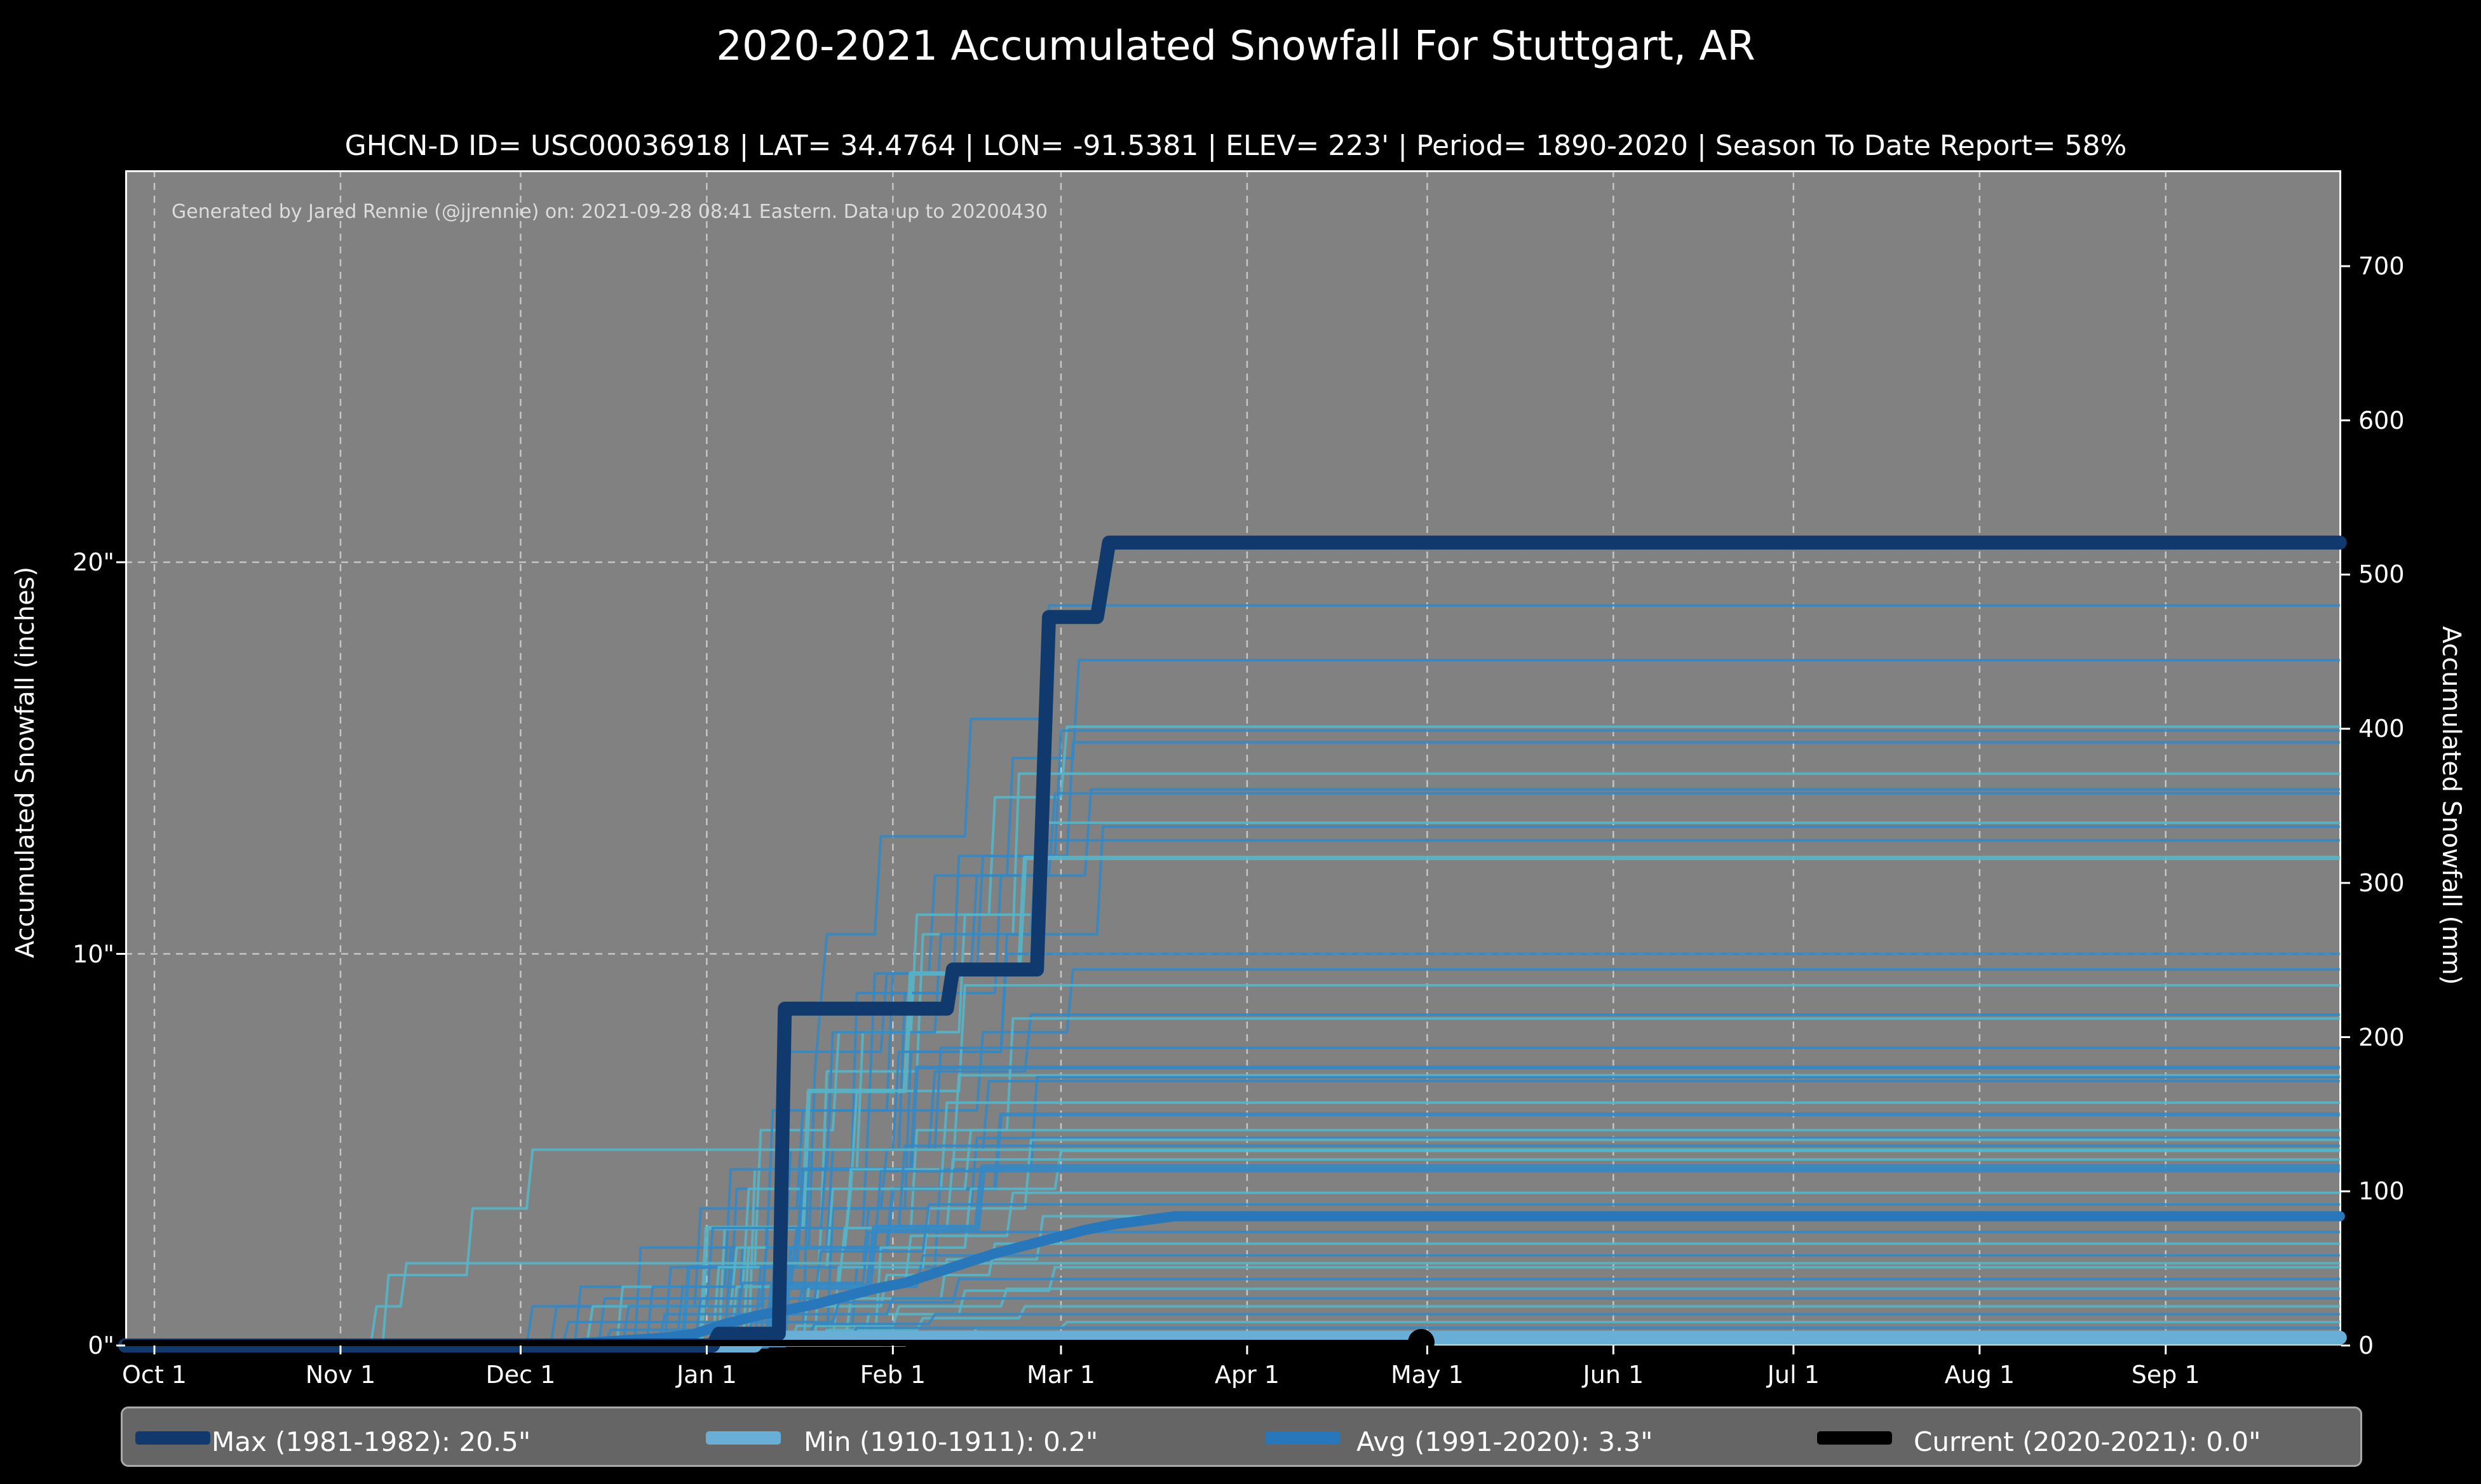  I want to click on x-tick-label: Dec 1, so click(520, 1375).